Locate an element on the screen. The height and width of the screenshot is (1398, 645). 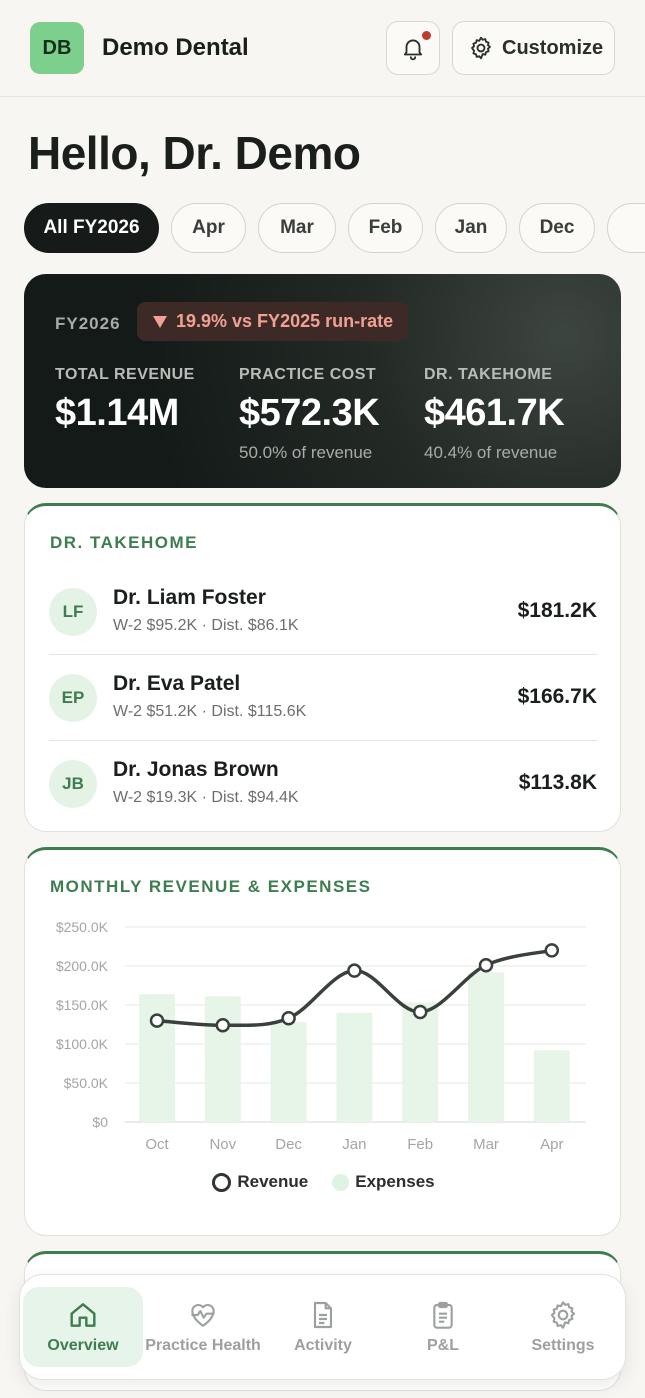
nav-label: Settings is located at coordinates (563, 1345).